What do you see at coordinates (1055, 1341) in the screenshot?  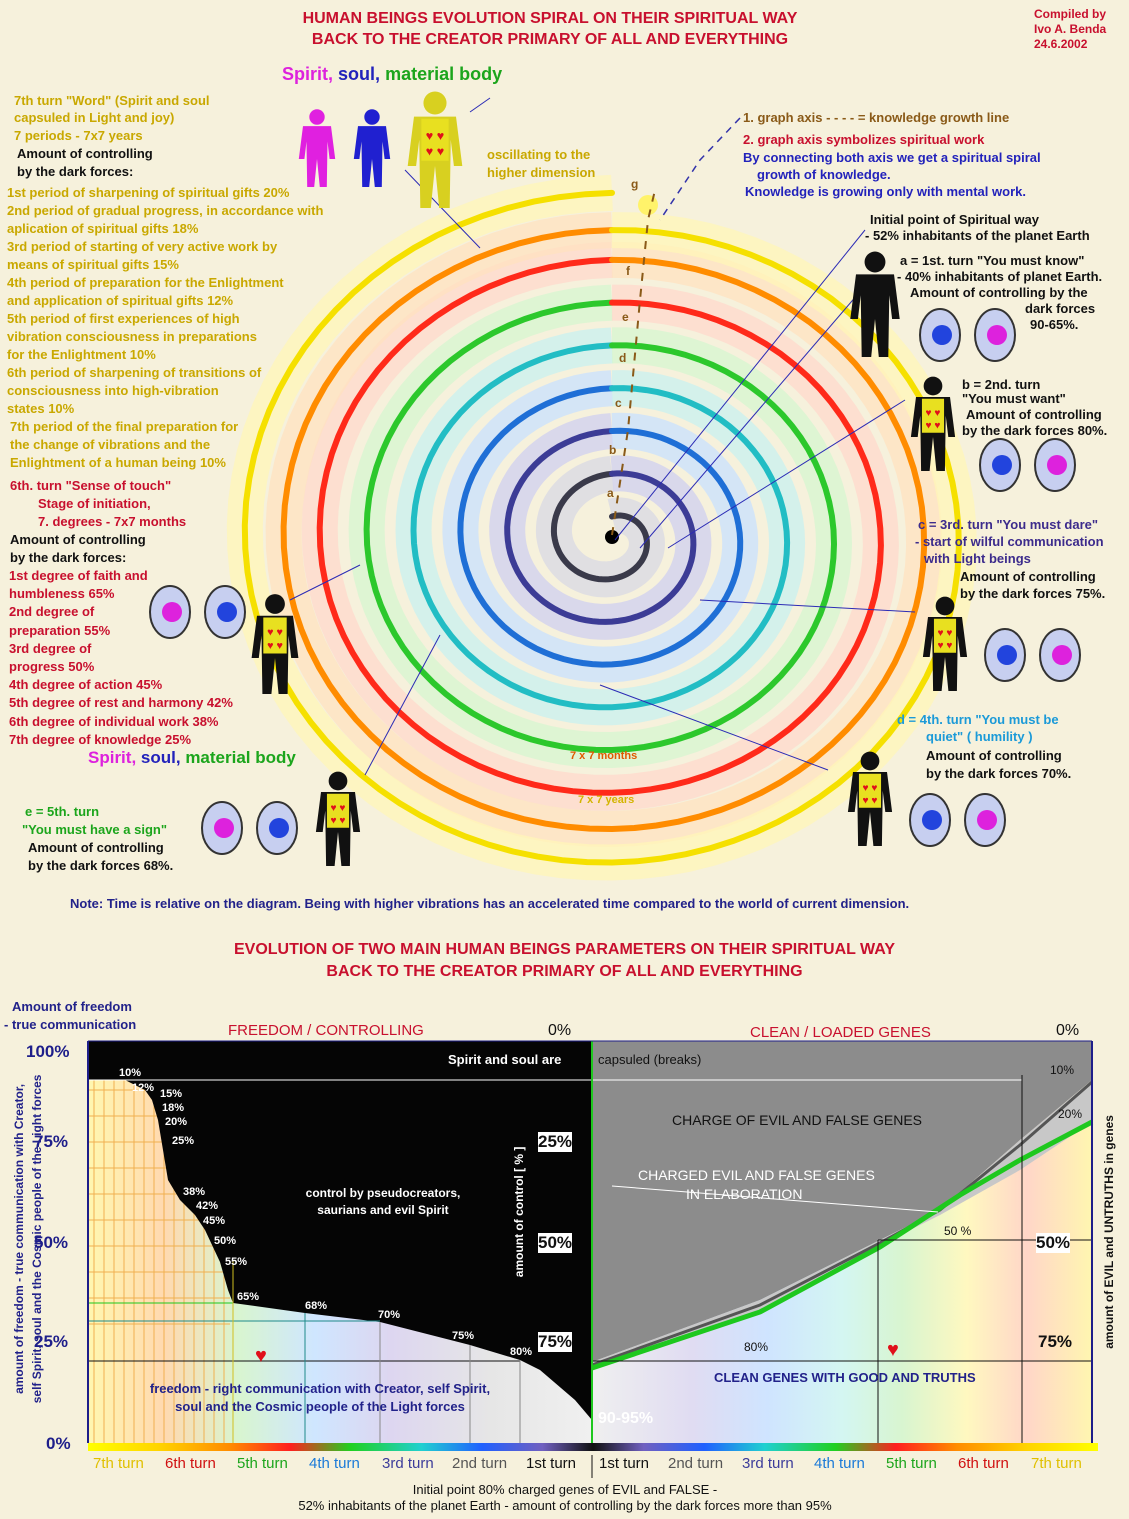 I see `y-tick-right-75: 75%` at bounding box center [1055, 1341].